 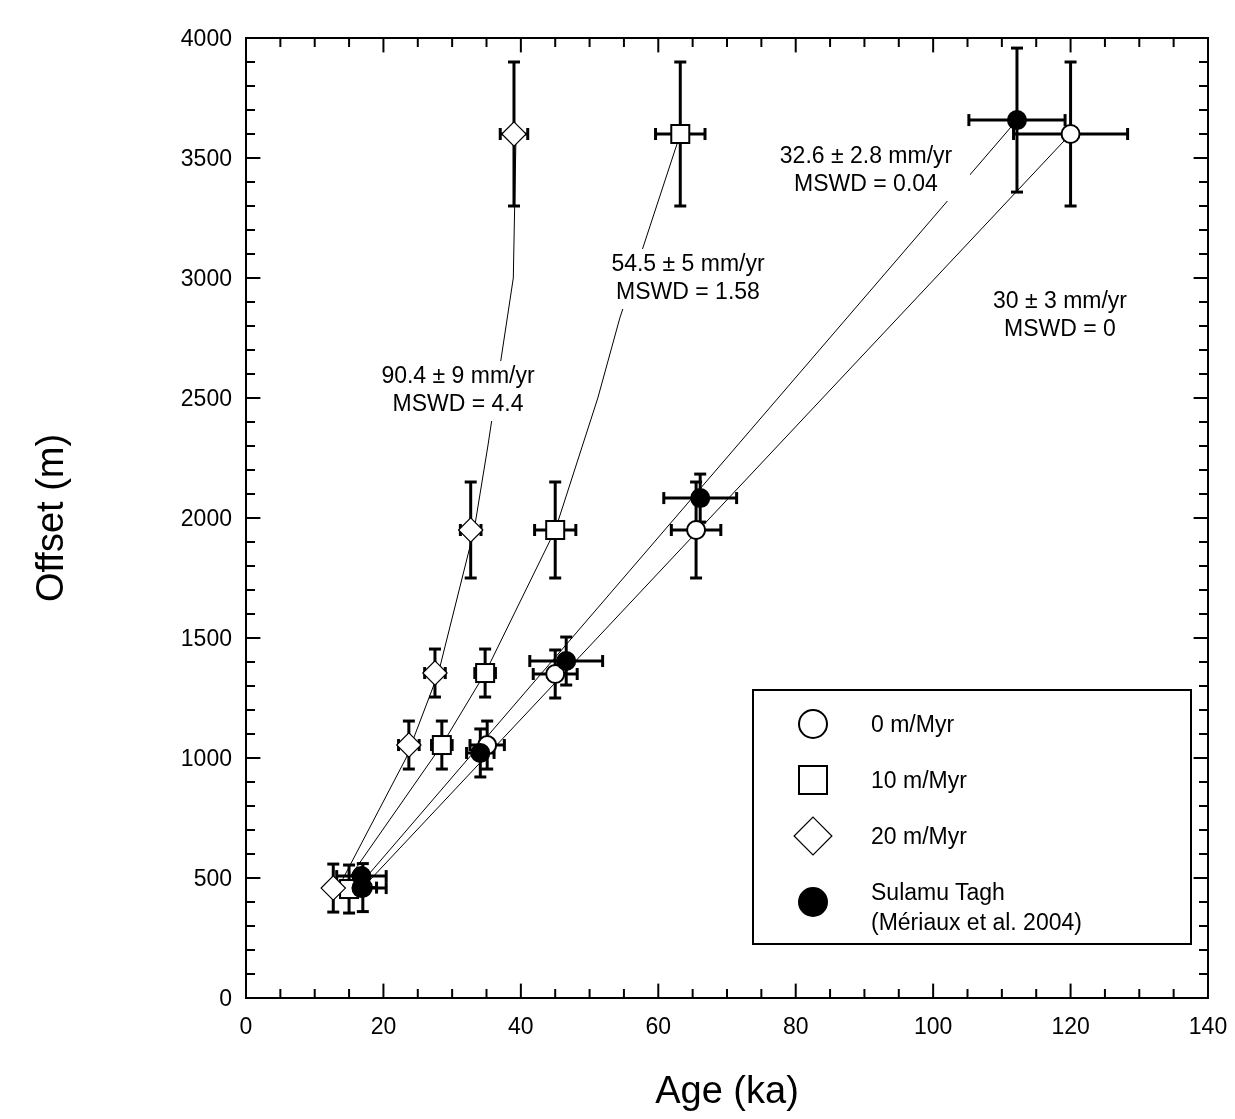 I want to click on y-tick-label: 3000, so click(x=206, y=278).